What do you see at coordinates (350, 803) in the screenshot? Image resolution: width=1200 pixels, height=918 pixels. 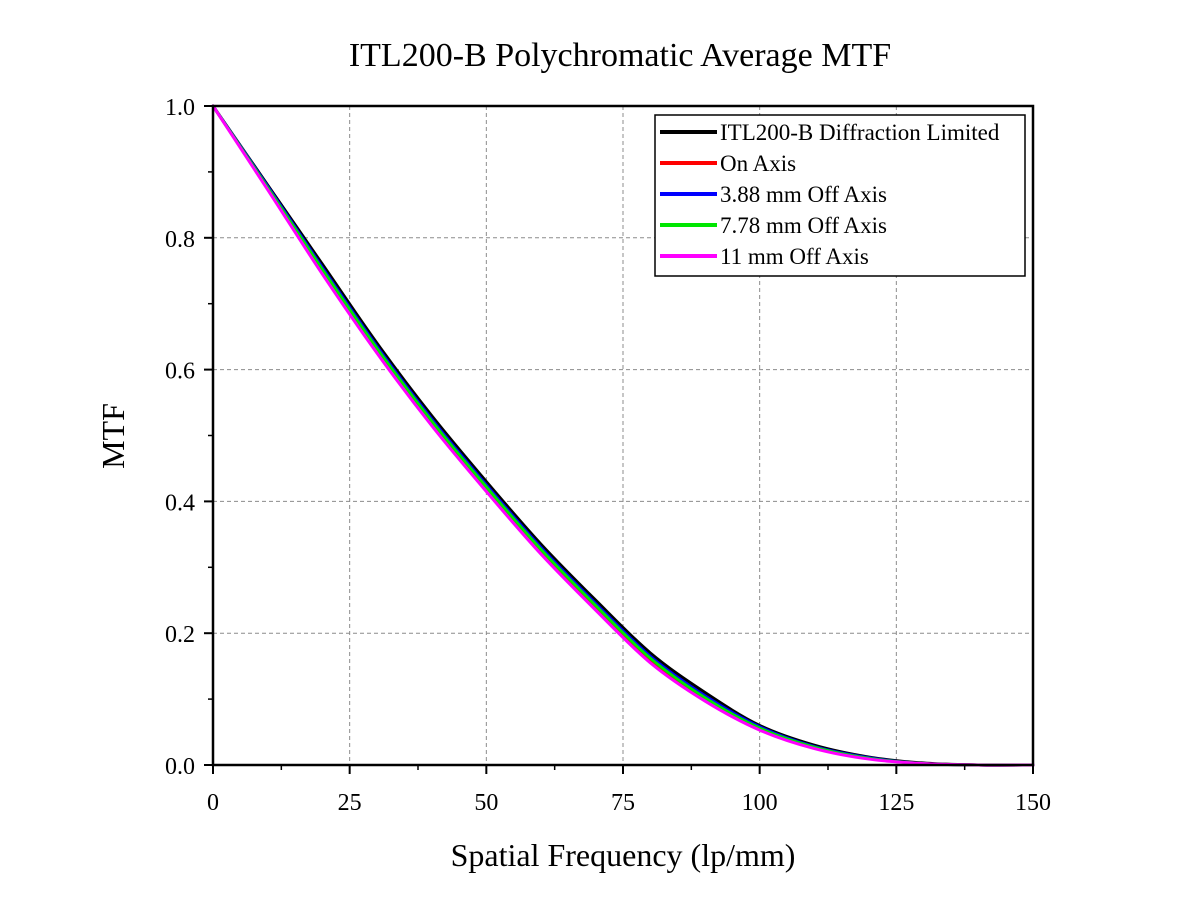 I see `x-tick-label: 25` at bounding box center [350, 803].